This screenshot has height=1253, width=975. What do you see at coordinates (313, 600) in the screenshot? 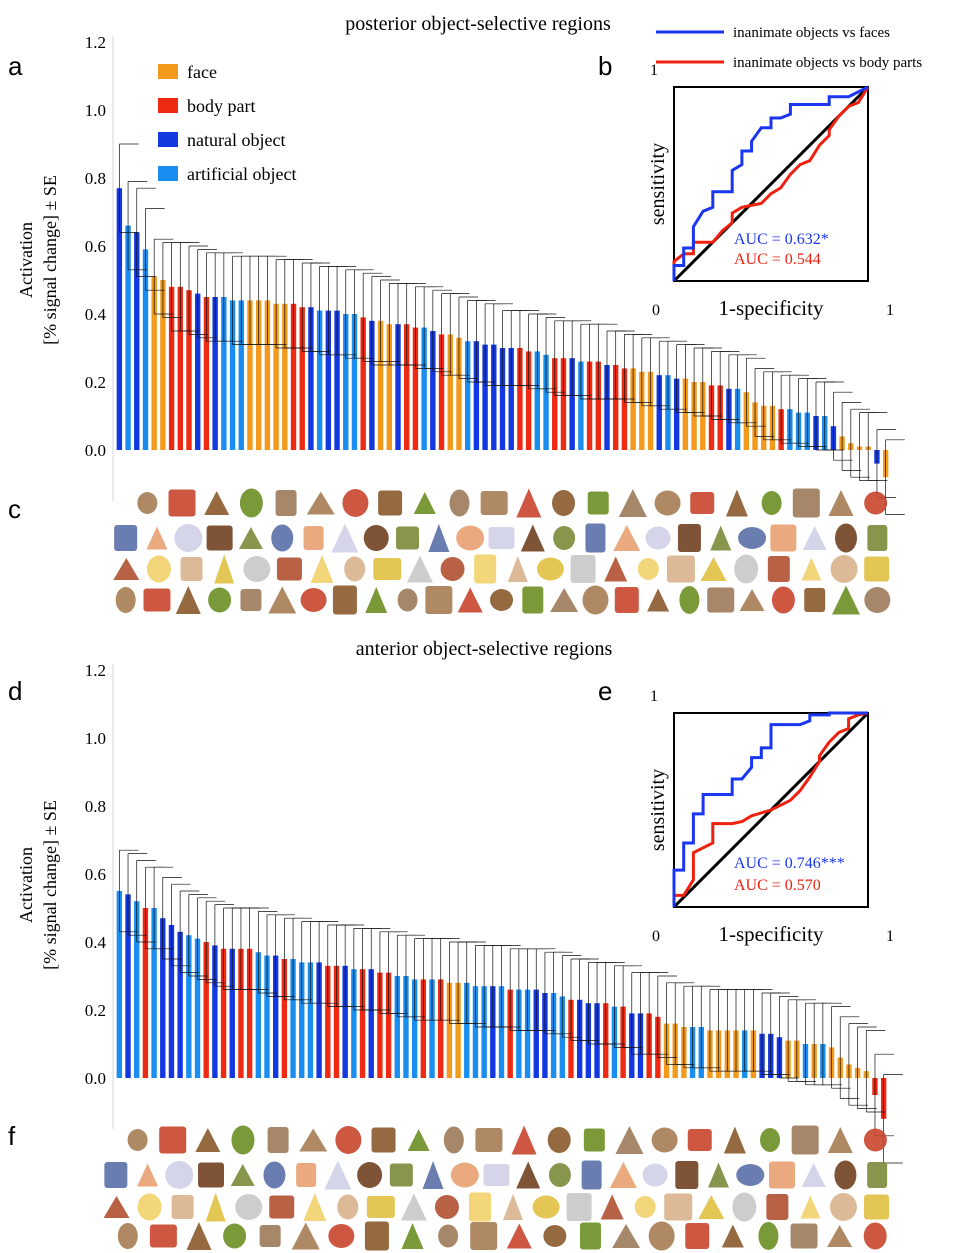
I see `cow-icon` at bounding box center [313, 600].